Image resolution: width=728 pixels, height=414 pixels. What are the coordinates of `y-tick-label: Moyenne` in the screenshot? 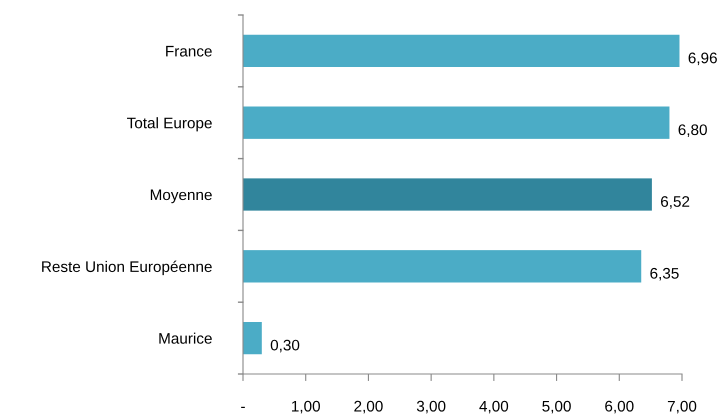 It's located at (181, 197).